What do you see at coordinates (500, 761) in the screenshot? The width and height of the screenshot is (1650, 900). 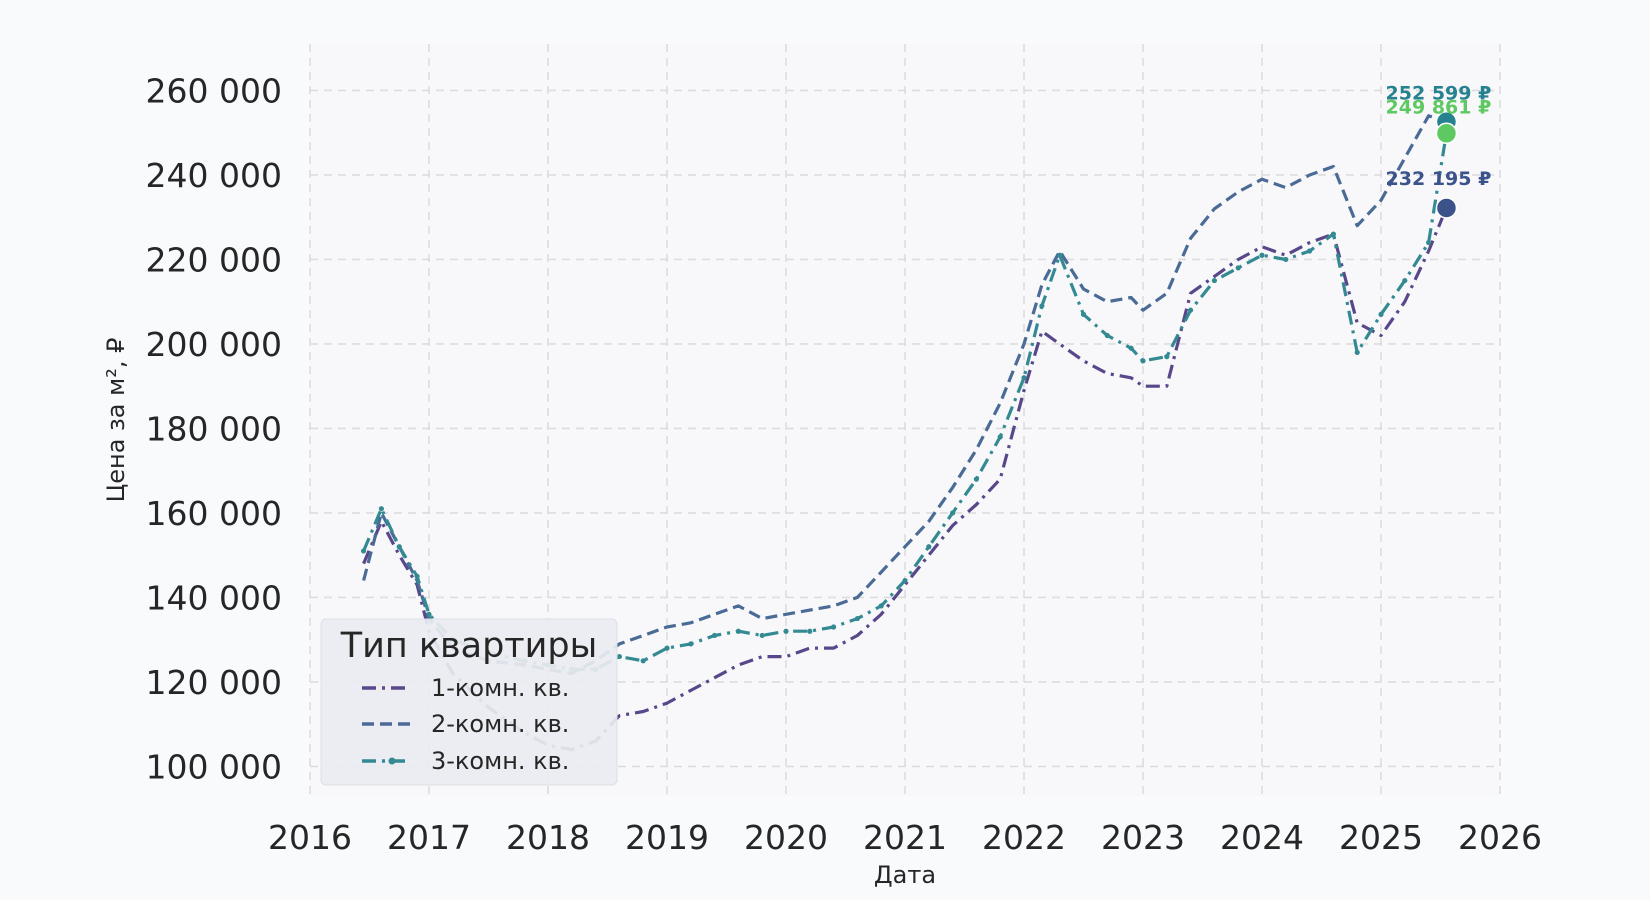 I see `legend-label-3-room: 3-комн. кв.` at bounding box center [500, 761].